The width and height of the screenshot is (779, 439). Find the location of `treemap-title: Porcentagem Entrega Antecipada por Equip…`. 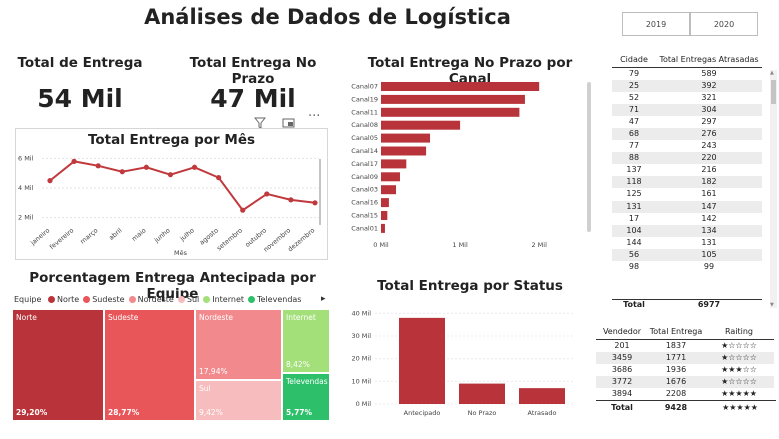

treemap-title: Porcentagem Entrega Antecipada por Equip… is located at coordinates (172, 286).